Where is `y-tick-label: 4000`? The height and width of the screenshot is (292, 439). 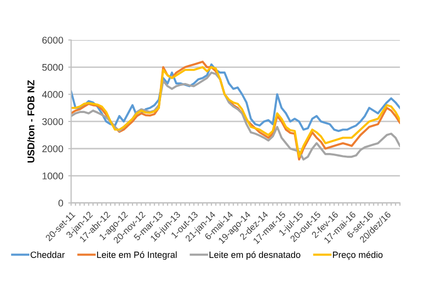
y-tick-label: 4000 is located at coordinates (53, 94).